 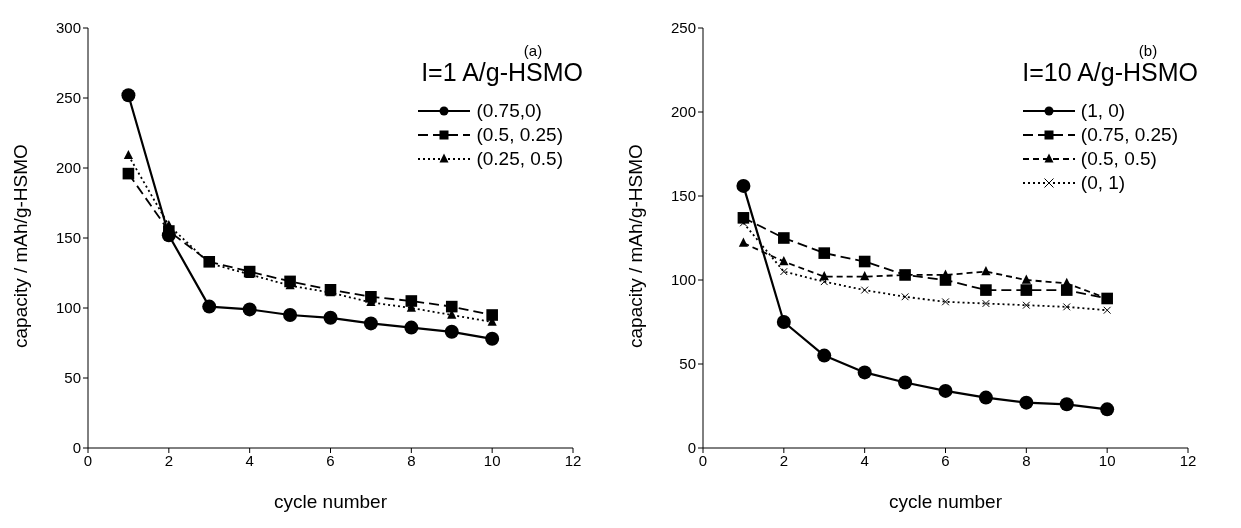 What do you see at coordinates (1110, 72) in the screenshot?
I see `legend-title: I=10 A/g-HSMO` at bounding box center [1110, 72].